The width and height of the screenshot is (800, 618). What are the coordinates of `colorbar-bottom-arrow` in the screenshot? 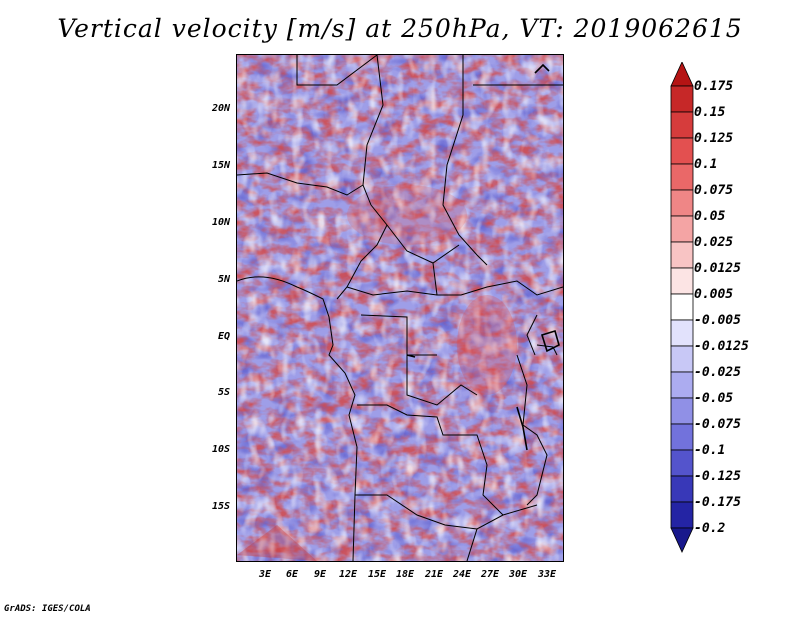 It's located at (682, 540).